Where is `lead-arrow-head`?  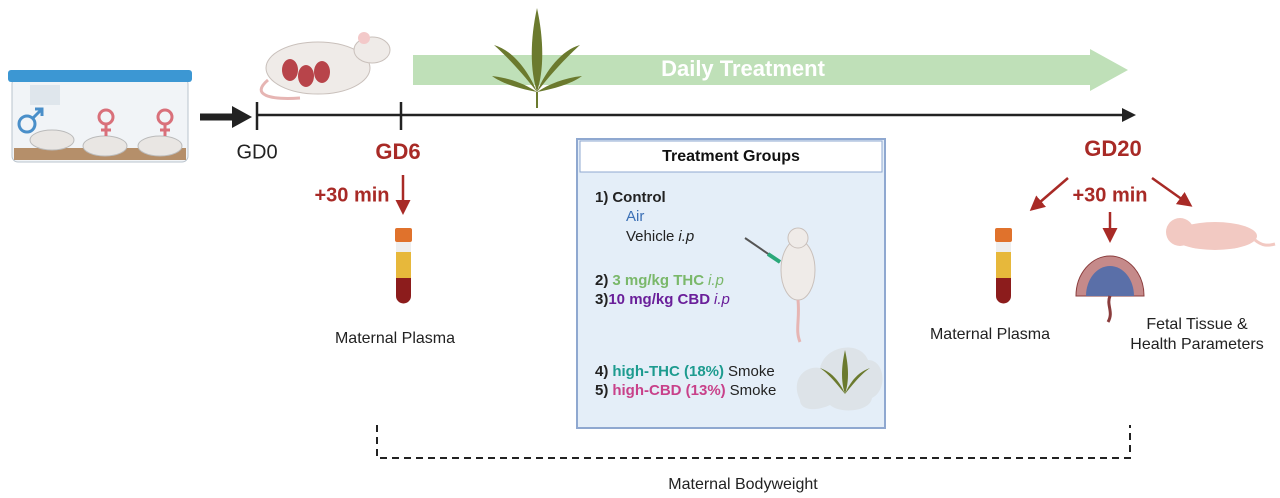
lead-arrow-head is located at coordinates (242, 117).